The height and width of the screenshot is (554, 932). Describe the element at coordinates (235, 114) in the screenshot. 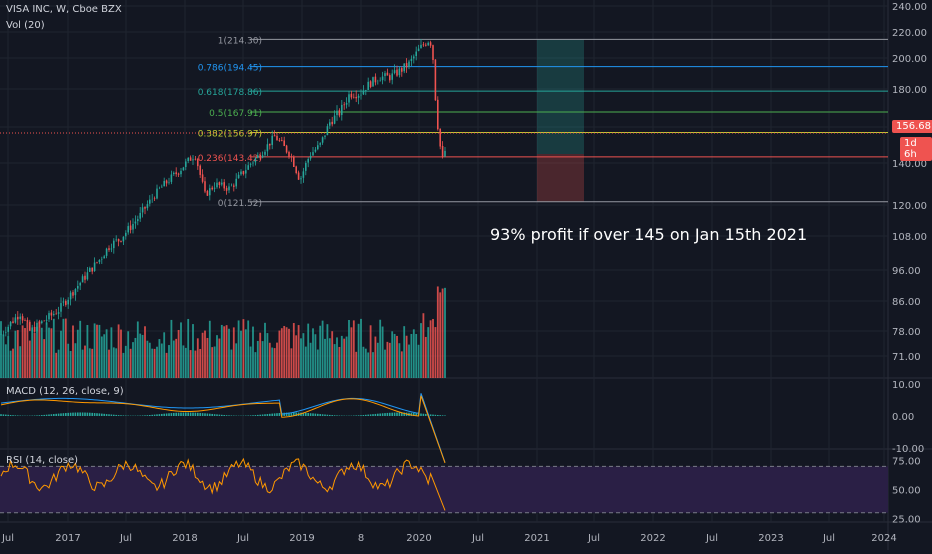

I see `fib-level-label: 0.5(167.91)` at that location.